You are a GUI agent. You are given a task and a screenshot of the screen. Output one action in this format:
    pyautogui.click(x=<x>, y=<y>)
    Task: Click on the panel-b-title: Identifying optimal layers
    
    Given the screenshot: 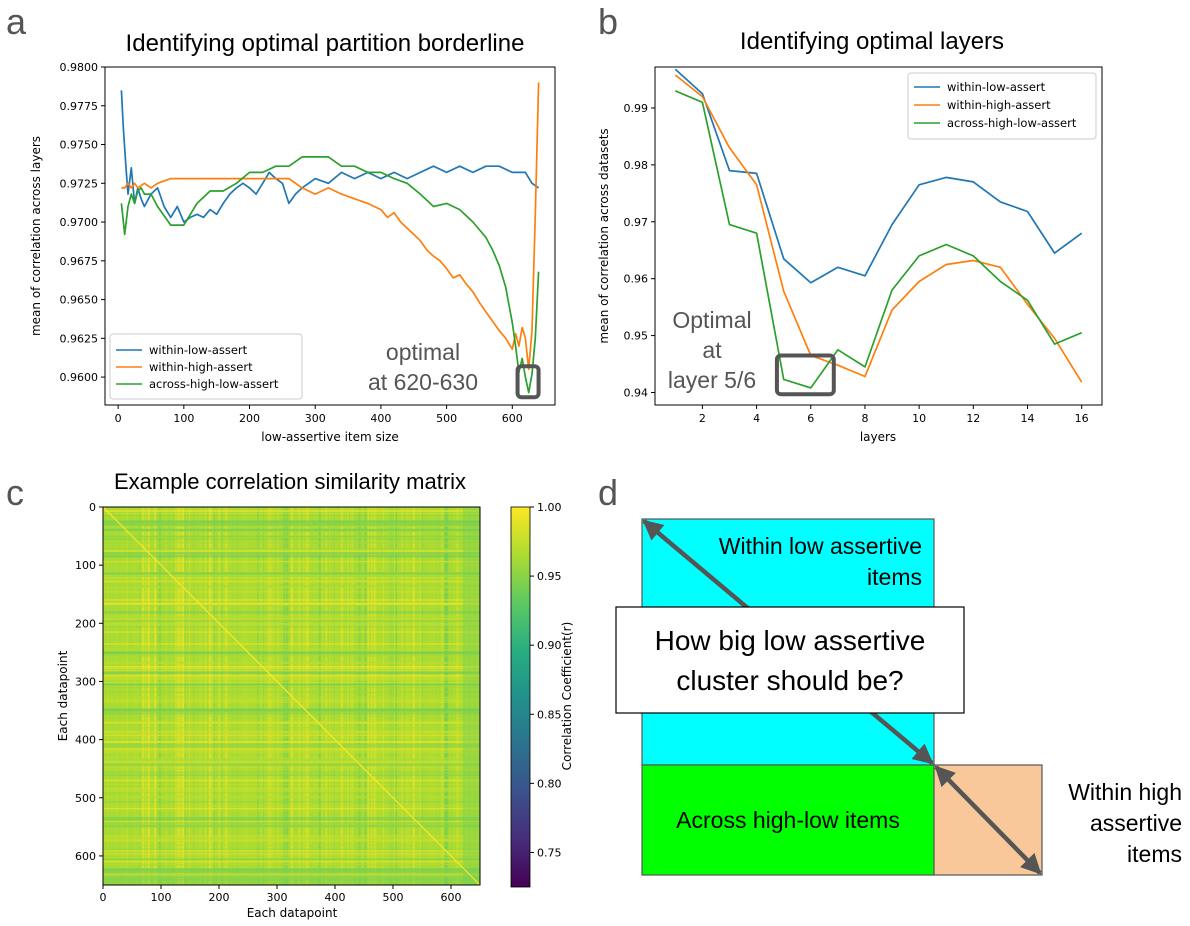 What is the action you would take?
    pyautogui.click(x=872, y=41)
    